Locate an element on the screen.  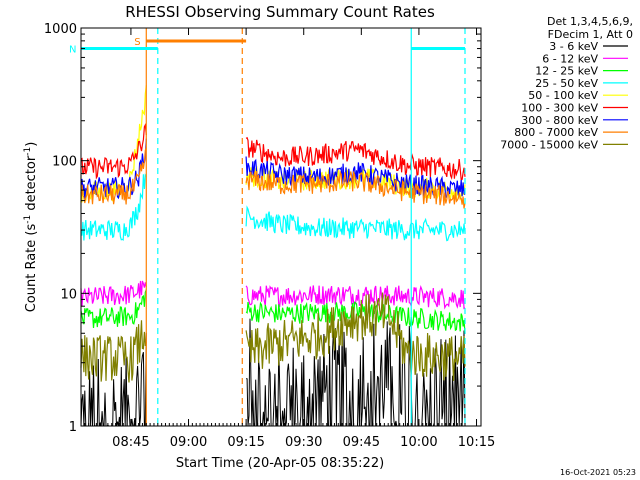
flag-label-n: N is located at coordinates (72, 50).